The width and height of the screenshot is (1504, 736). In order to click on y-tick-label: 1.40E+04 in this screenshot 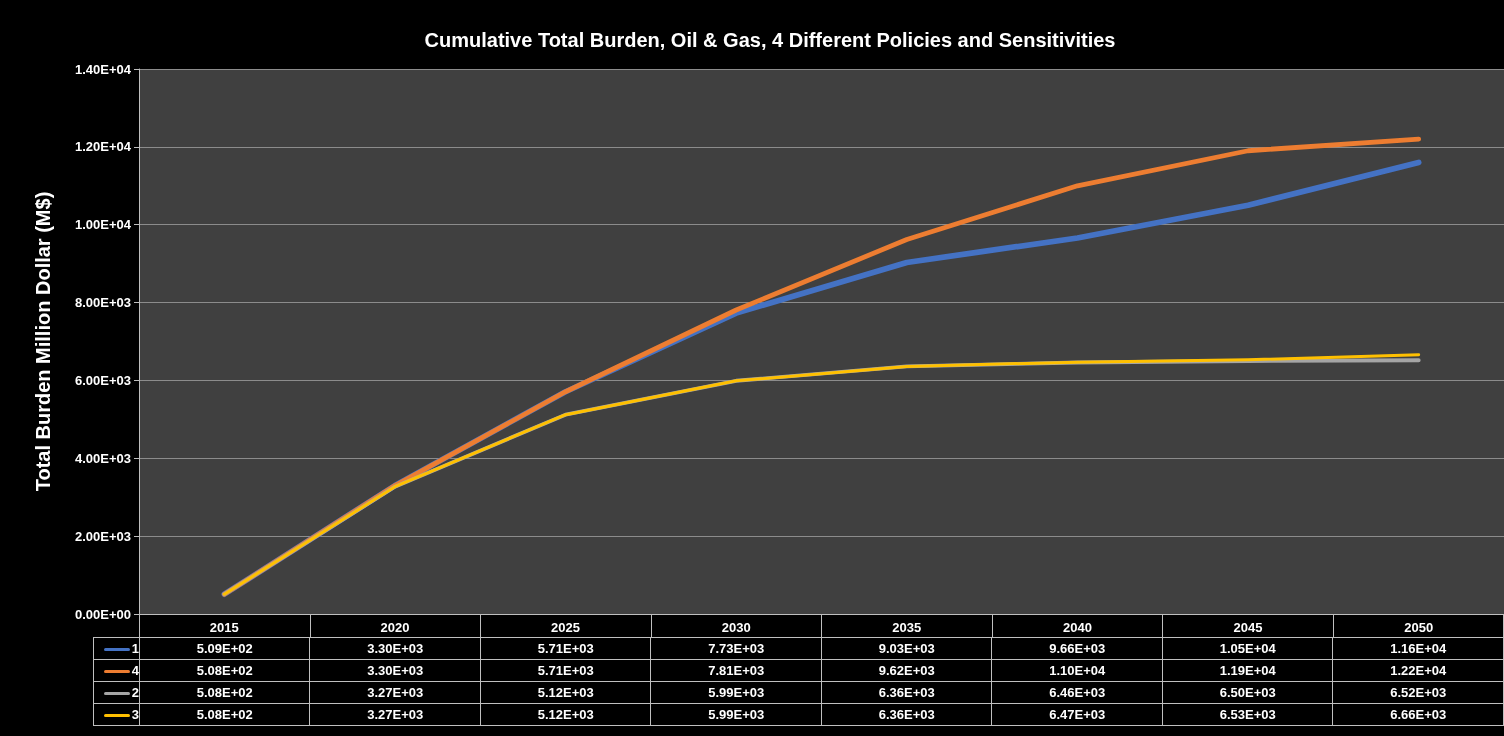, I will do `click(103, 69)`.